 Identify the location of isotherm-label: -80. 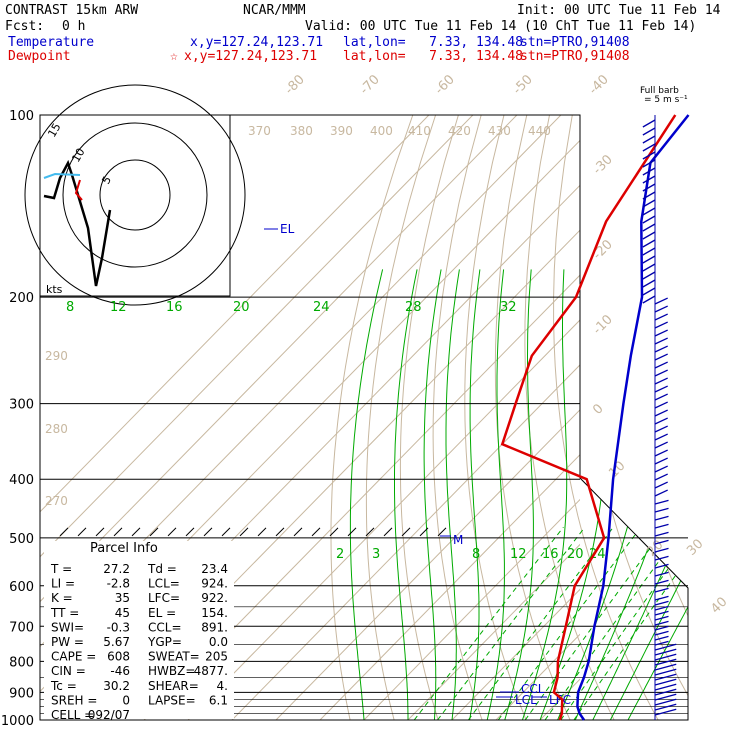
(295, 85).